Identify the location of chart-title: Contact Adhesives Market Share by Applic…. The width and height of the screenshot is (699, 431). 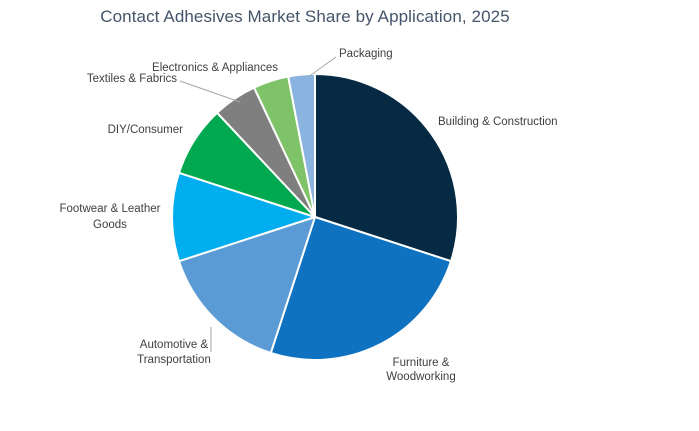
(305, 16).